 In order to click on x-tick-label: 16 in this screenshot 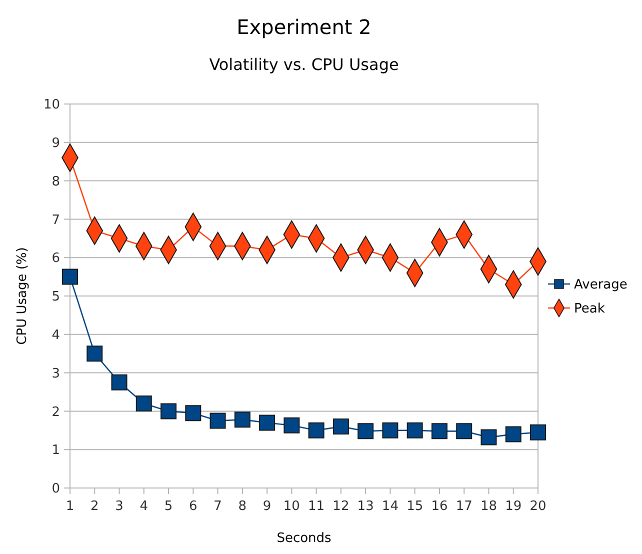, I will do `click(439, 506)`.